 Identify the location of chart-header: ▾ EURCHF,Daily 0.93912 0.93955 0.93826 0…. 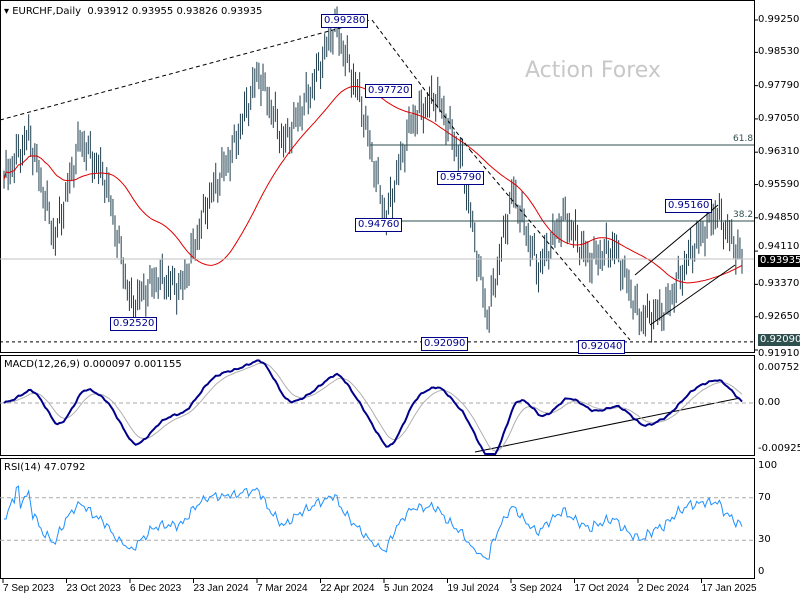
(133, 11).